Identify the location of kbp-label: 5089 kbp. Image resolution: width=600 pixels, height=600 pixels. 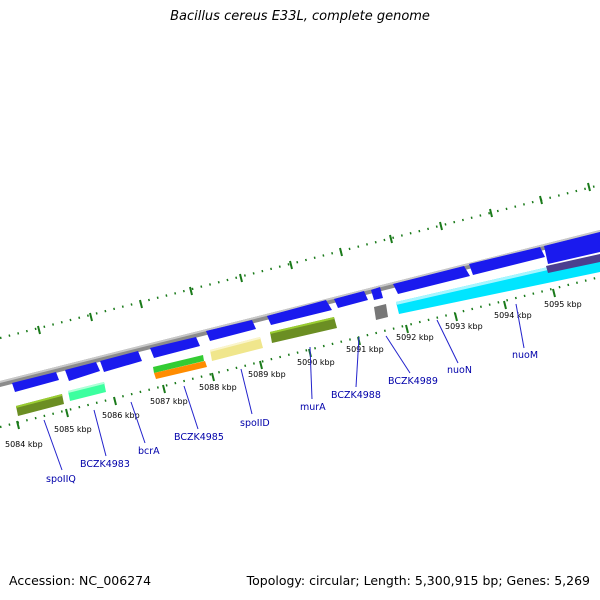
(267, 374).